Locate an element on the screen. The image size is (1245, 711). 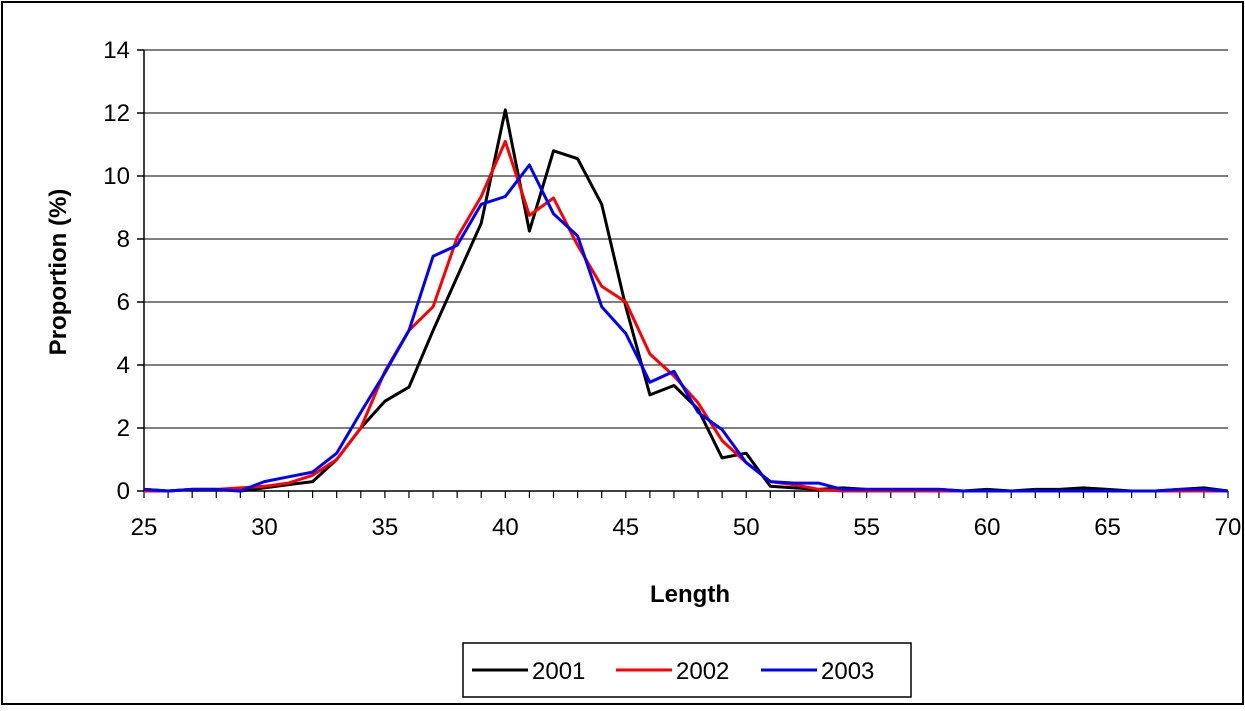
x-tick-label: 65 is located at coordinates (1107, 527).